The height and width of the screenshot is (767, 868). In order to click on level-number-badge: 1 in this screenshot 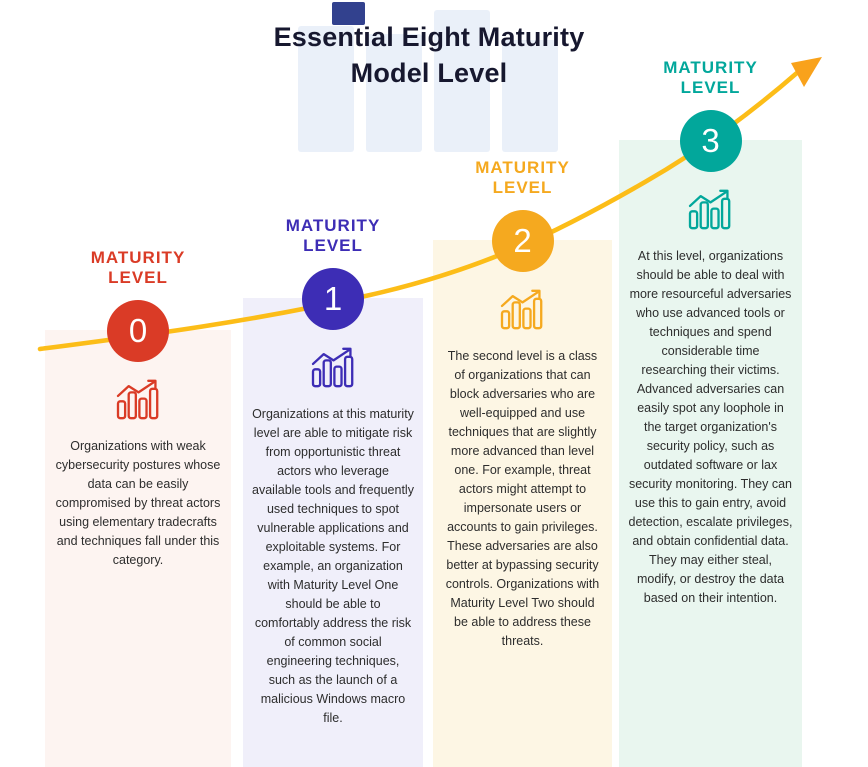, I will do `click(333, 299)`.